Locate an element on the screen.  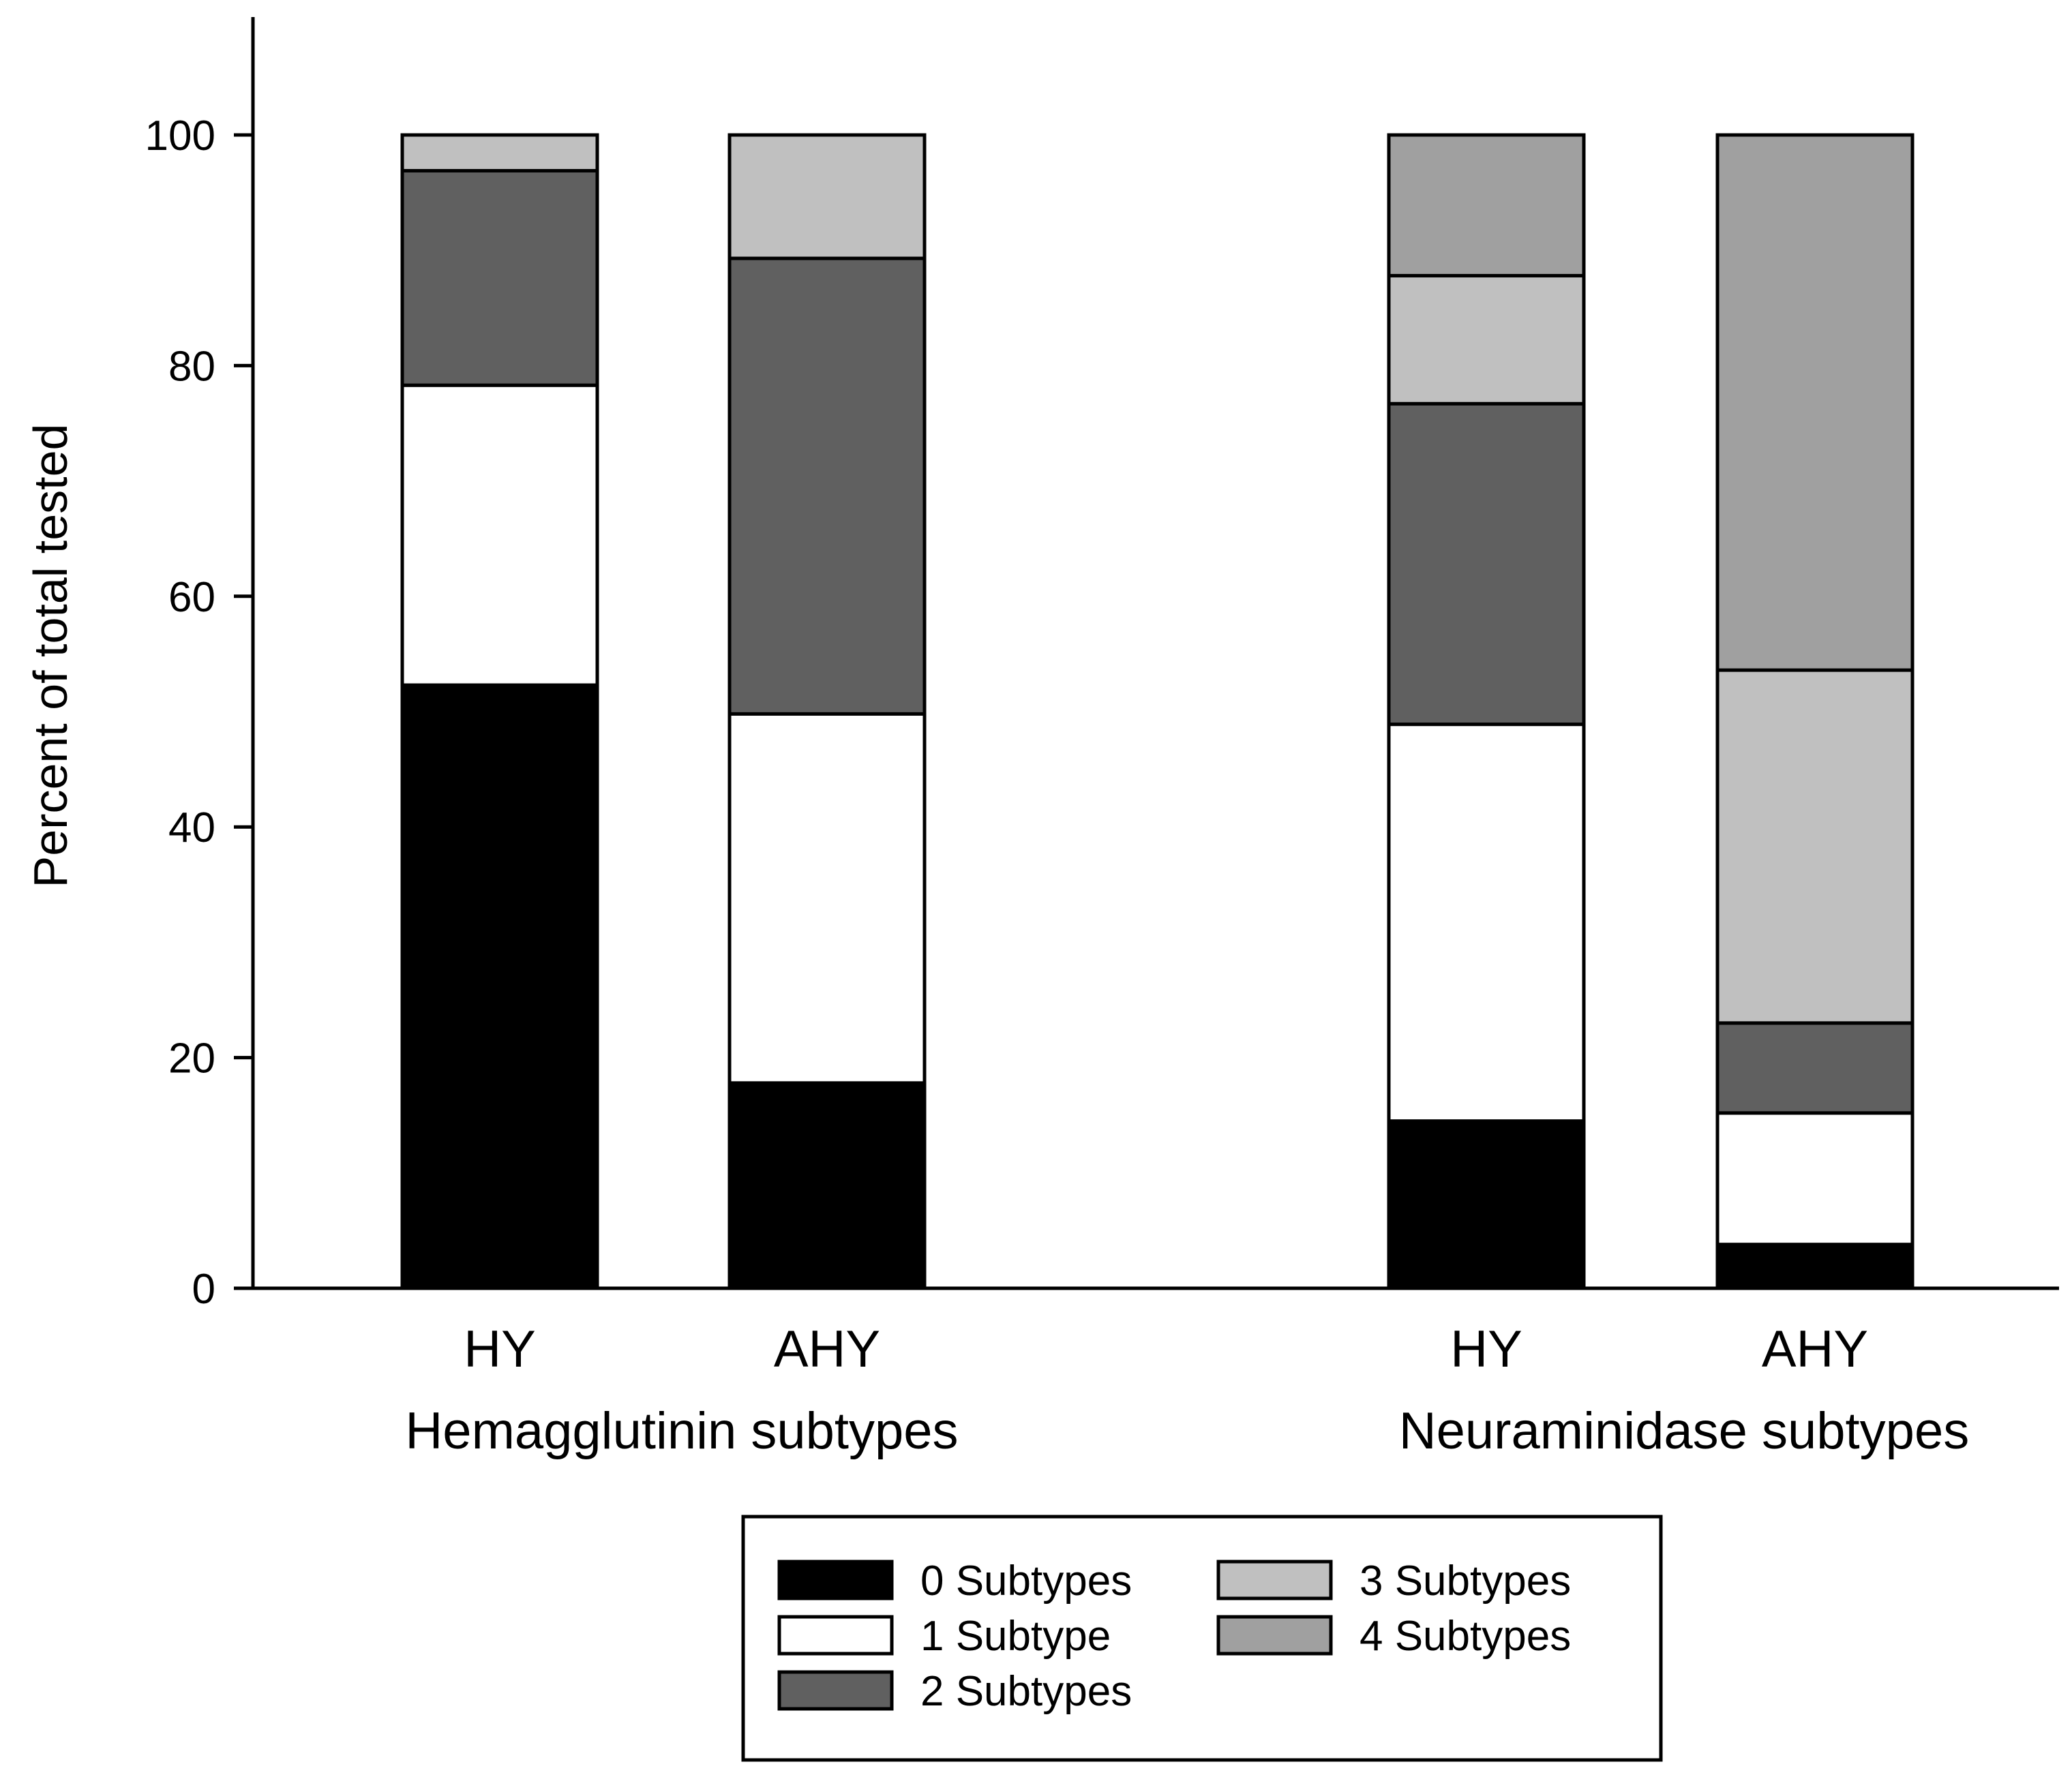
legend-label: 4 Subtypes is located at coordinates (1466, 1636).